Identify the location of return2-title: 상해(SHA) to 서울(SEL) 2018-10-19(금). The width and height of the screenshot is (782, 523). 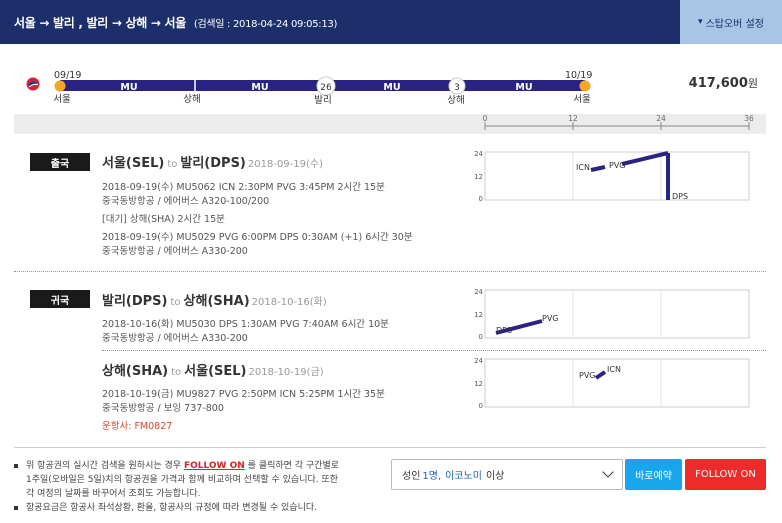
(213, 369).